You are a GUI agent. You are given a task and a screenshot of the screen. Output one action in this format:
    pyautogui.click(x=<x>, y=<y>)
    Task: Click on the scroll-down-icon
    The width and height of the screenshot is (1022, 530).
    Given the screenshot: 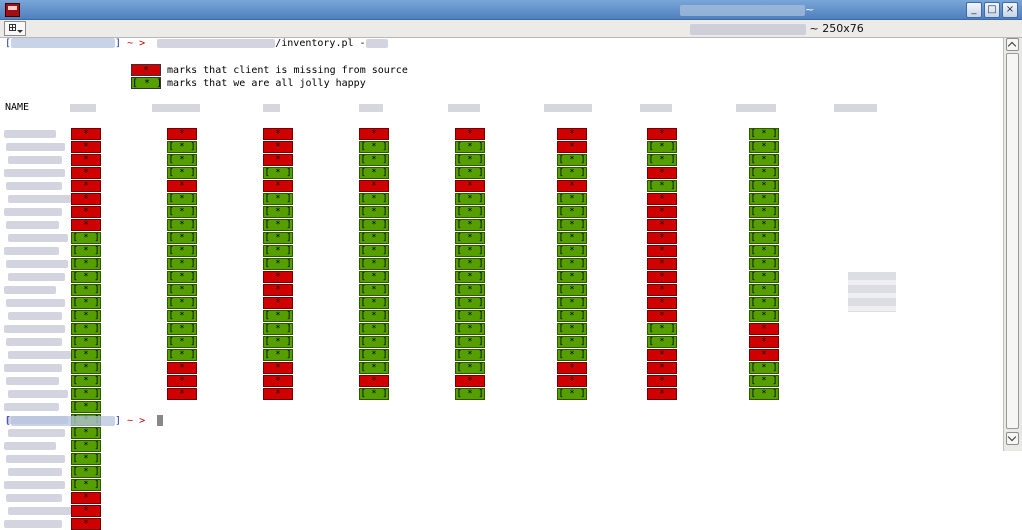 What is the action you would take?
    pyautogui.click(x=1012, y=438)
    